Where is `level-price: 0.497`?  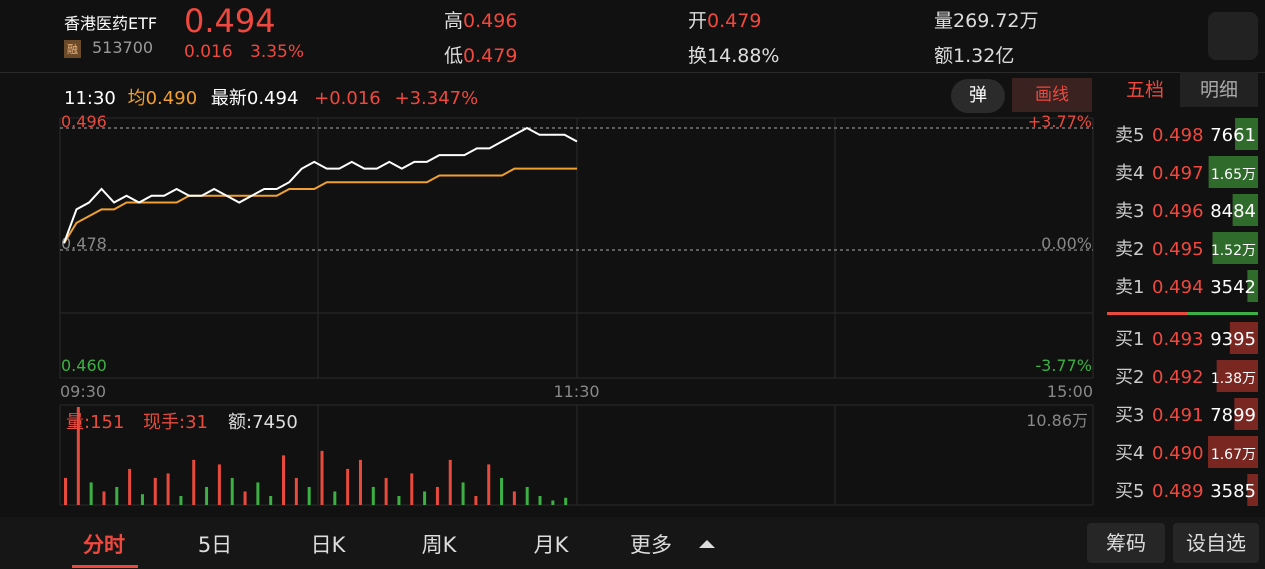
level-price: 0.497 is located at coordinates (1178, 173).